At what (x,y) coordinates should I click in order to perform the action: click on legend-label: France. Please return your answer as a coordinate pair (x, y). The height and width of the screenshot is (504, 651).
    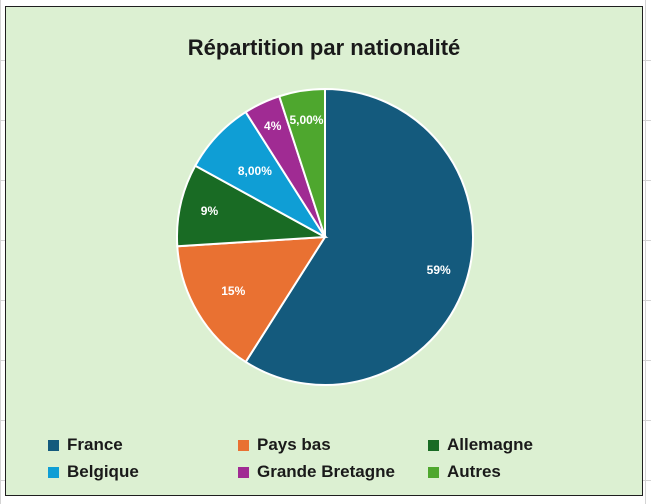
    Looking at the image, I should click on (95, 444).